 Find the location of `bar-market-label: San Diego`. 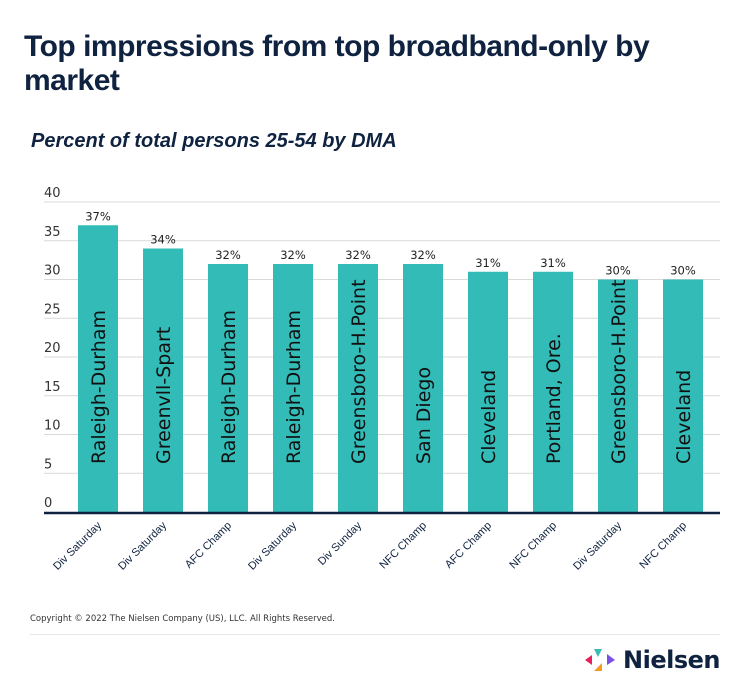

bar-market-label: San Diego is located at coordinates (424, 415).